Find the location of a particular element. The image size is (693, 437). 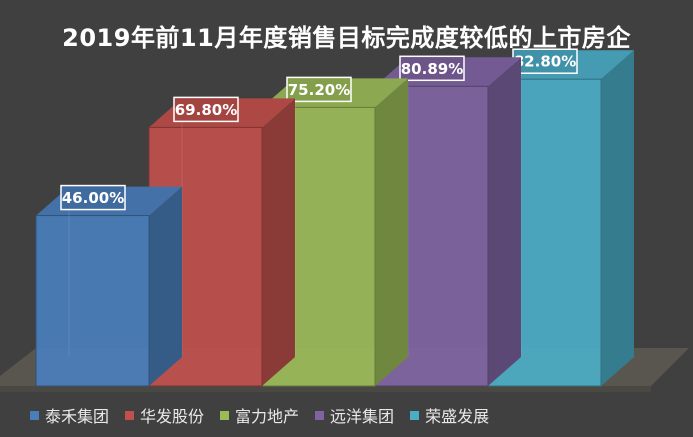

data-label: 82.80% is located at coordinates (545, 61).